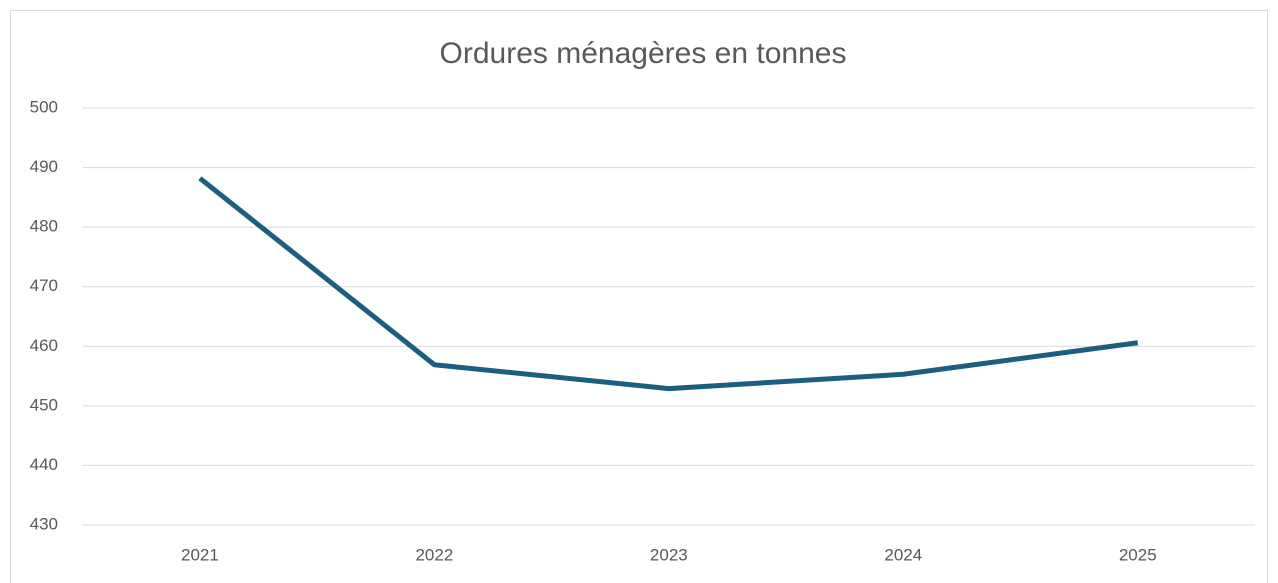  I want to click on y-tick-label: 490, so click(44, 166).